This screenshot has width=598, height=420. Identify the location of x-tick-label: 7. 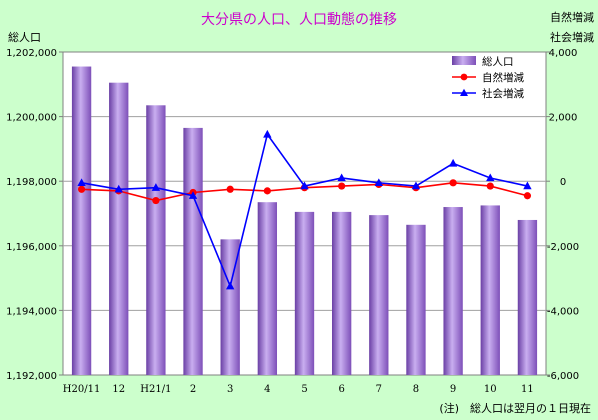
(379, 389).